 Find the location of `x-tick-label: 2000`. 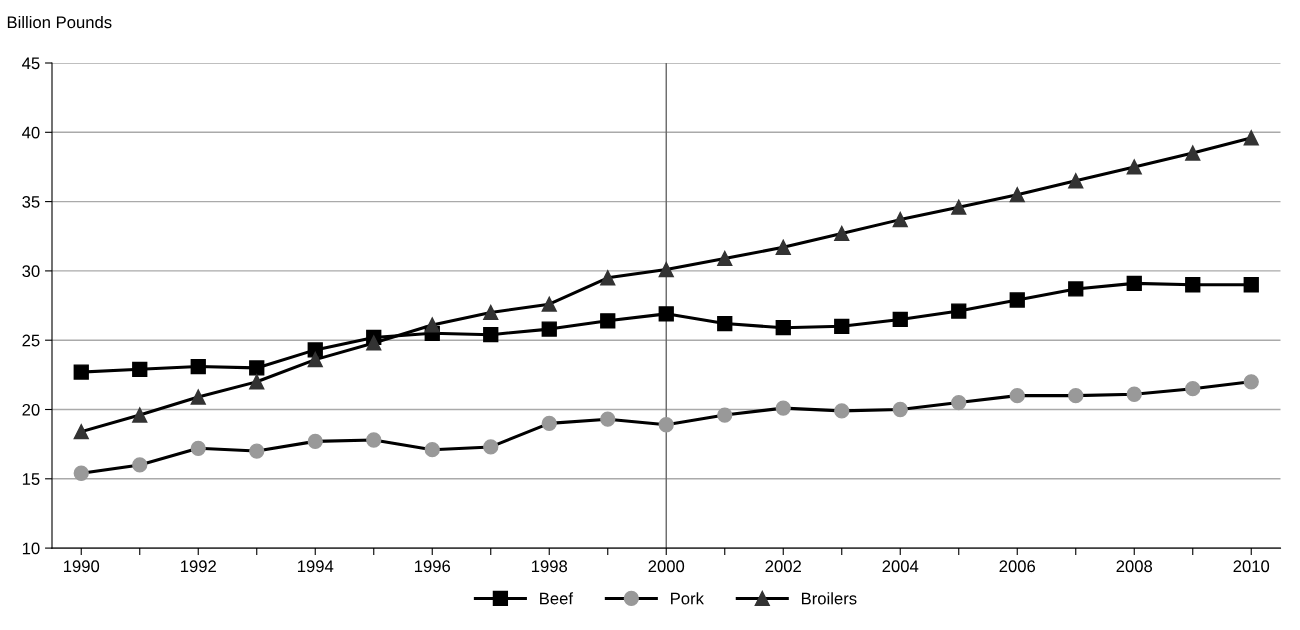

x-tick-label: 2000 is located at coordinates (666, 566).